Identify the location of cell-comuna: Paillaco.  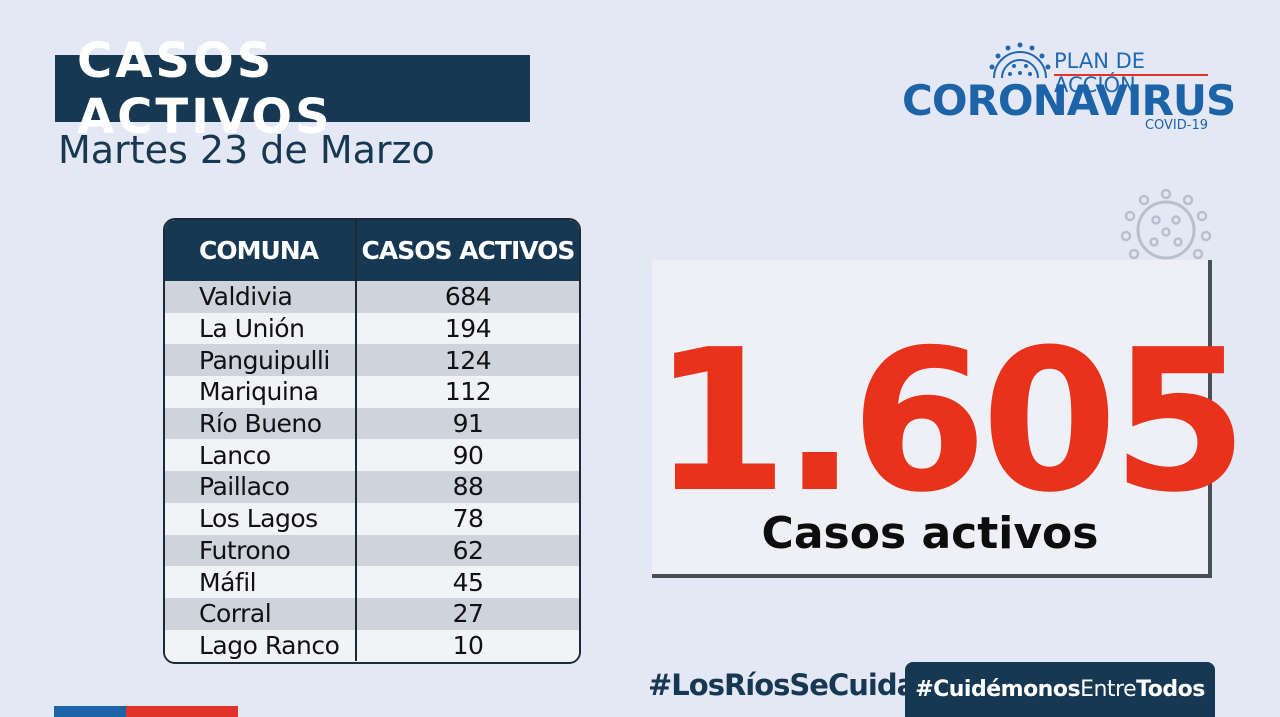
(261, 487).